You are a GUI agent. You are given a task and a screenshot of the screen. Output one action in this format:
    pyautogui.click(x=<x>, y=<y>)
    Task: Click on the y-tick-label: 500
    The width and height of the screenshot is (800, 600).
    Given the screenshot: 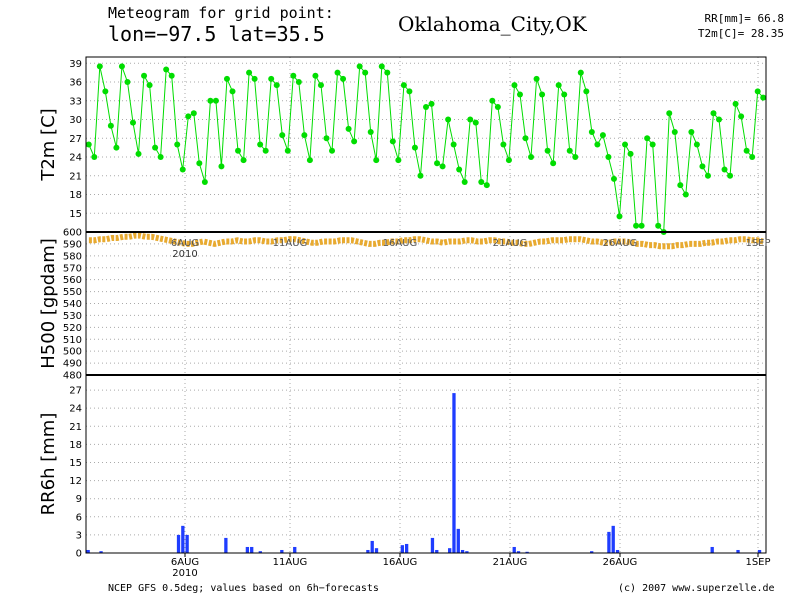 What is the action you would take?
    pyautogui.click(x=72, y=352)
    